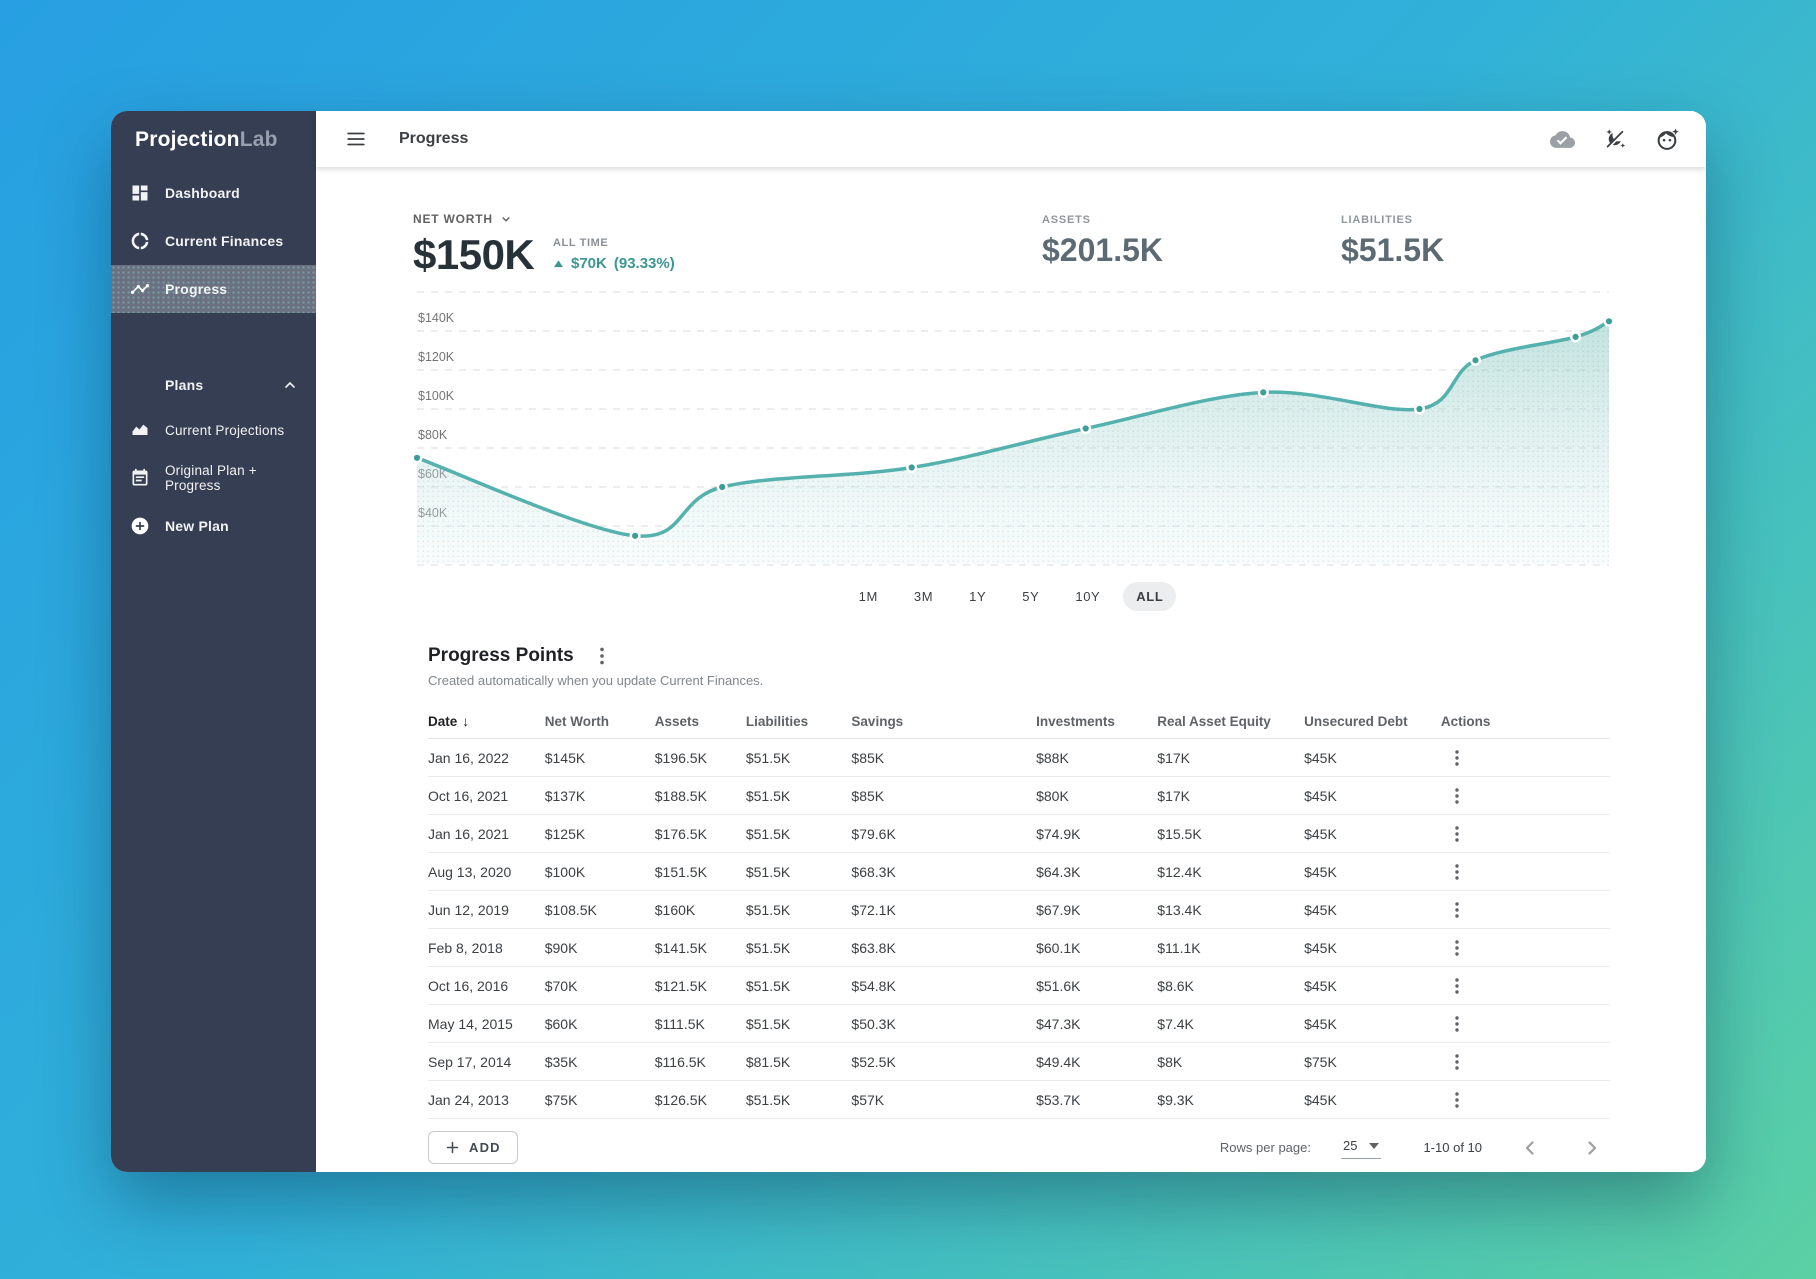 The image size is (1816, 1279). I want to click on column-header-actions: Actions, so click(1525, 721).